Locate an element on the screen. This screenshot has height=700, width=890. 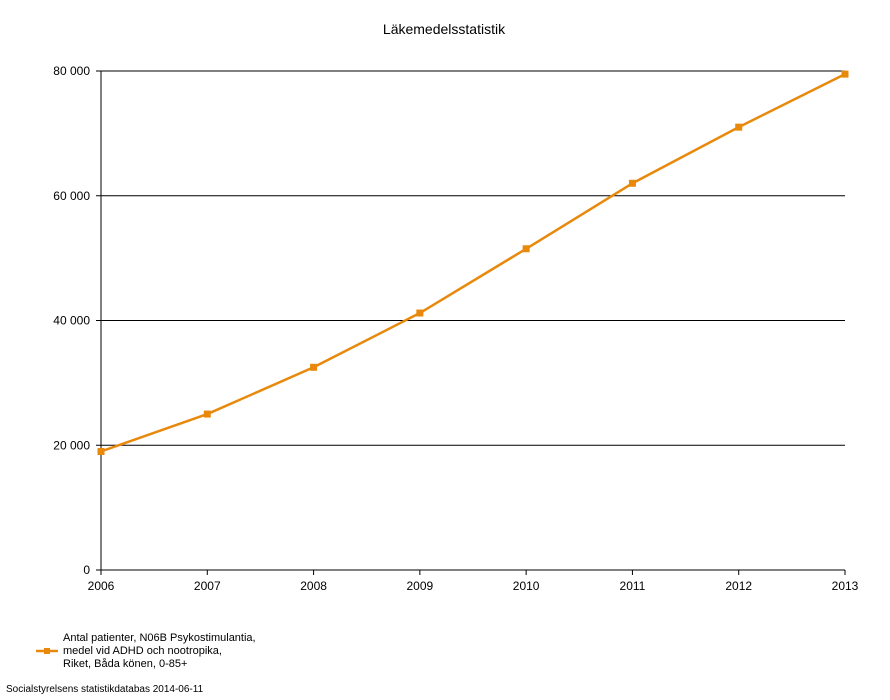
legend-marker is located at coordinates (47, 651).